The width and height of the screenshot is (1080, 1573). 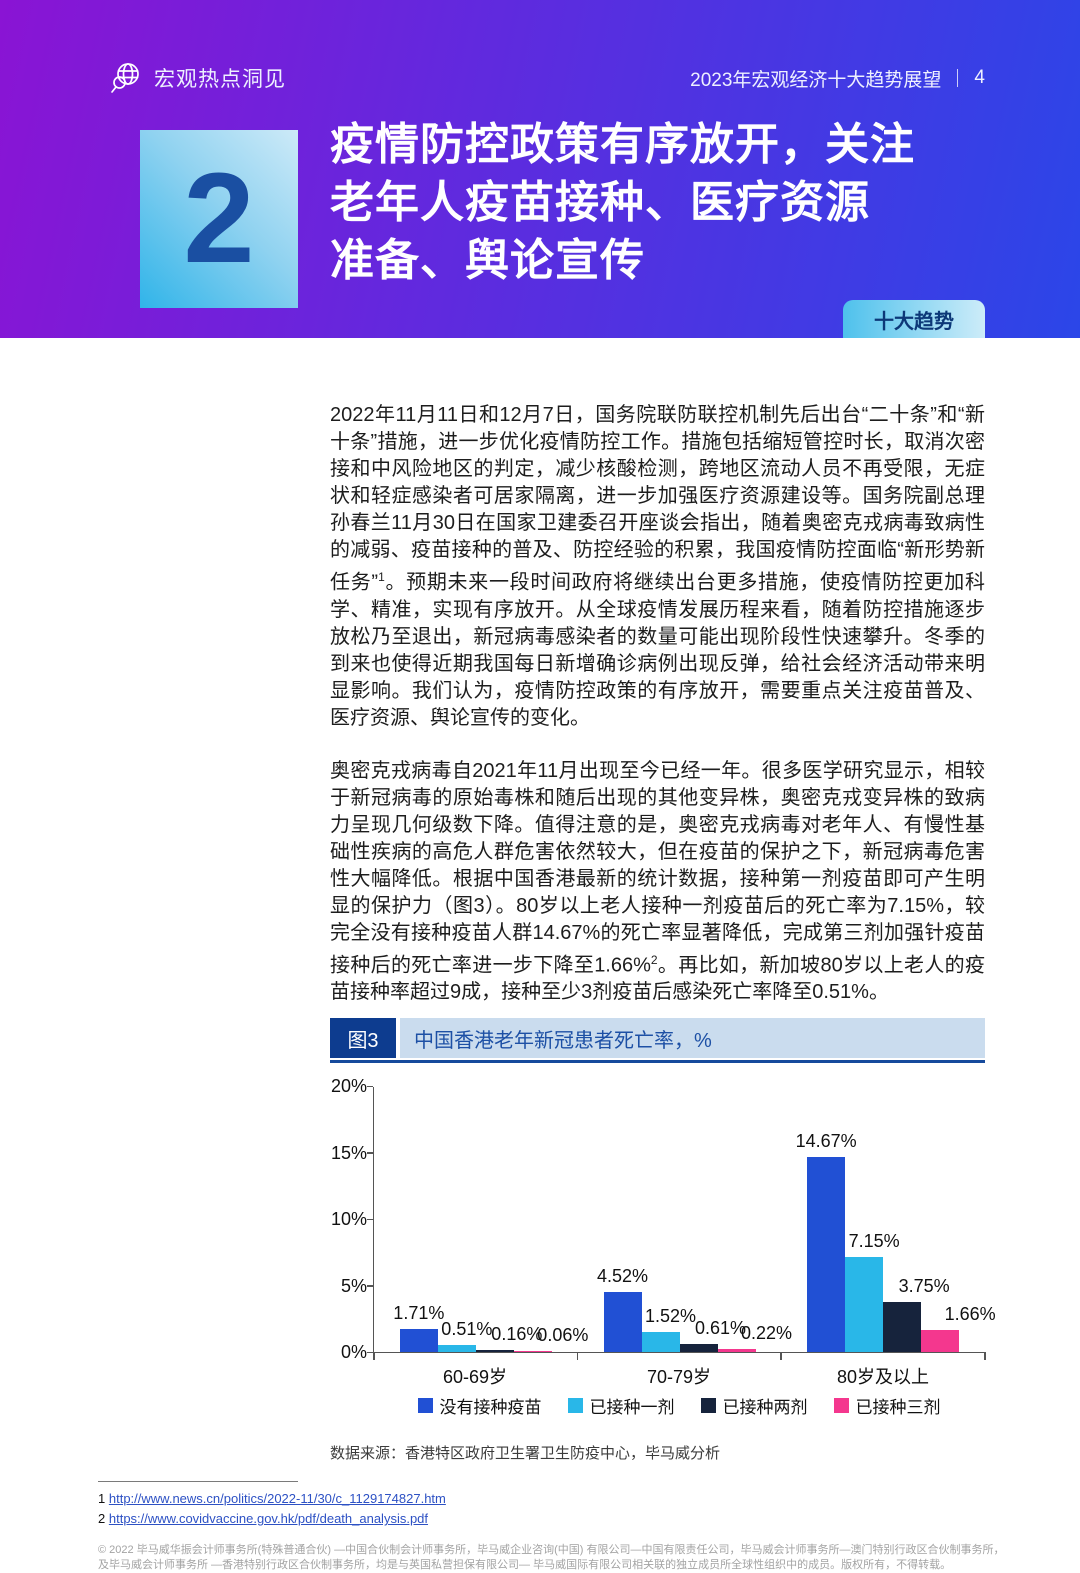 What do you see at coordinates (958, 1328) in the screenshot?
I see `bar: 1.66%` at bounding box center [958, 1328].